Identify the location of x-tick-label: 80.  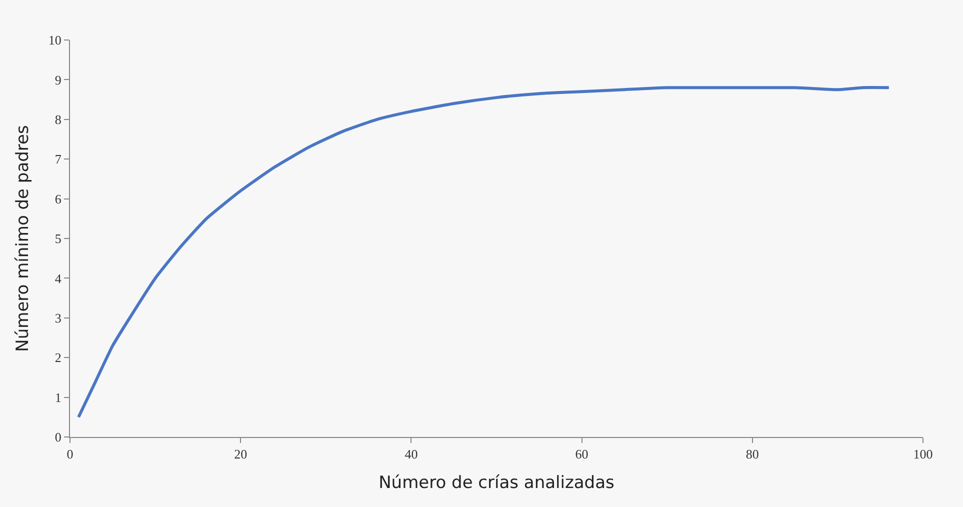
(752, 454).